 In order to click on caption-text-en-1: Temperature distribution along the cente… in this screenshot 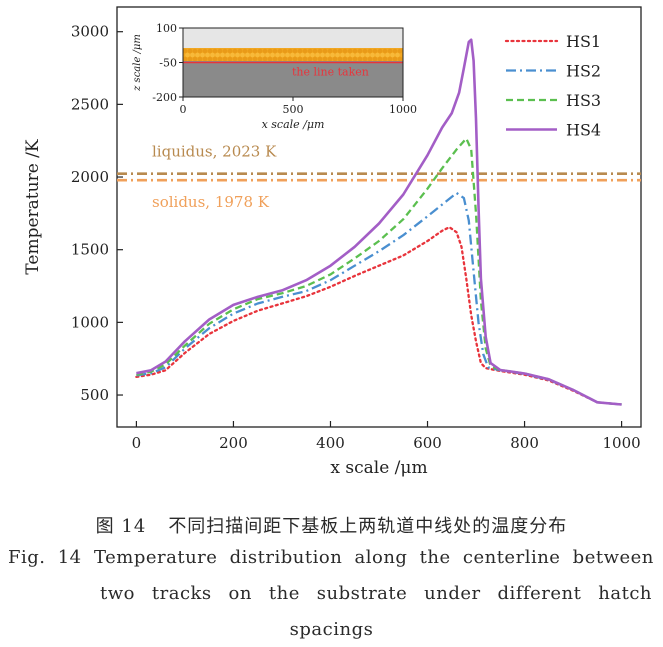, I will do `click(374, 557)`.